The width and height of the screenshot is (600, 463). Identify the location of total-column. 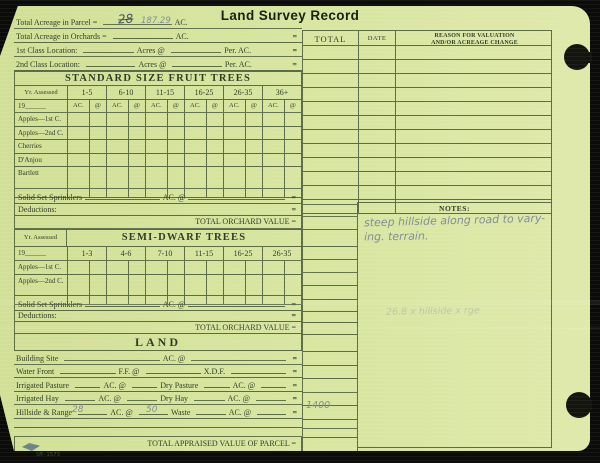
(330, 326).